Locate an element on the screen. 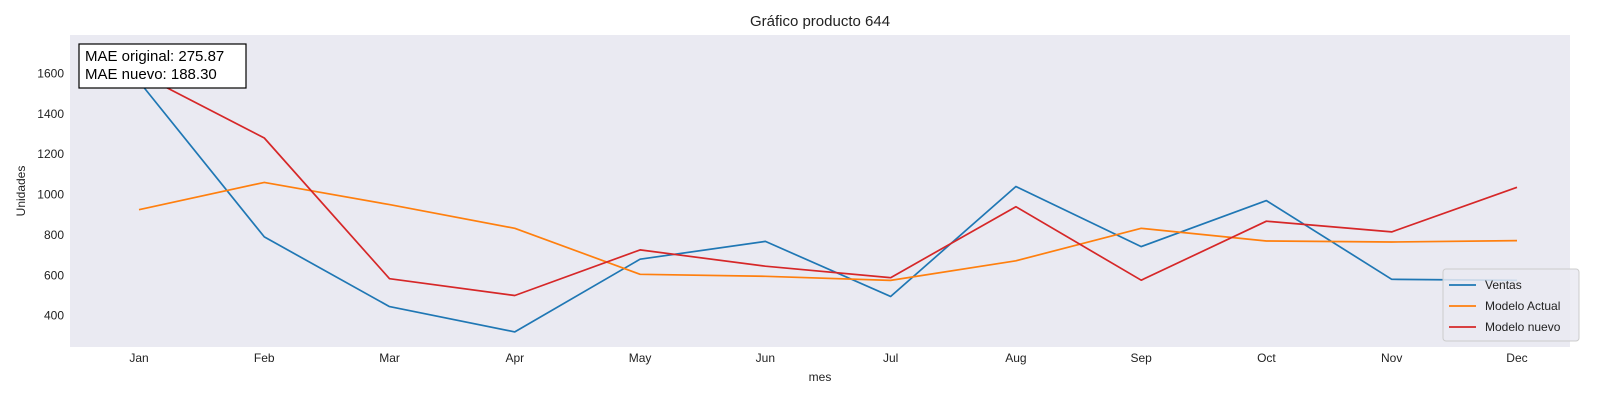 This screenshot has width=1600, height=400. x-axis-label: mes is located at coordinates (820, 377).